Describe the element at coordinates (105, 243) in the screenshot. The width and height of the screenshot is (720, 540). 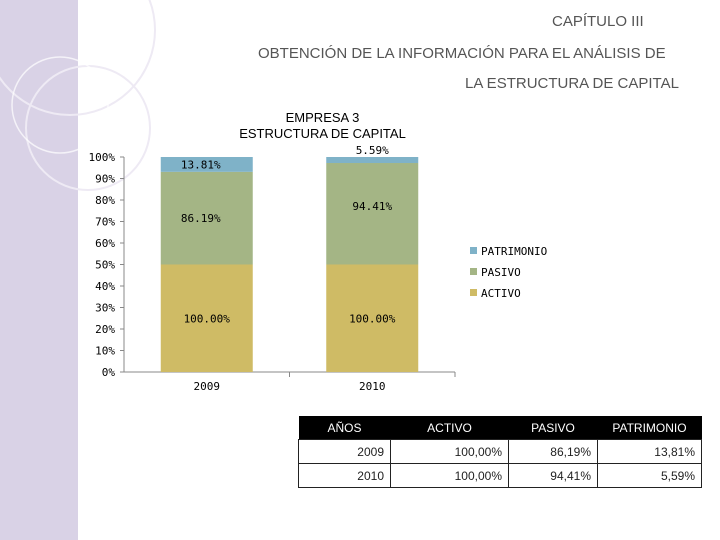
I see `y-tick-label: 60%` at that location.